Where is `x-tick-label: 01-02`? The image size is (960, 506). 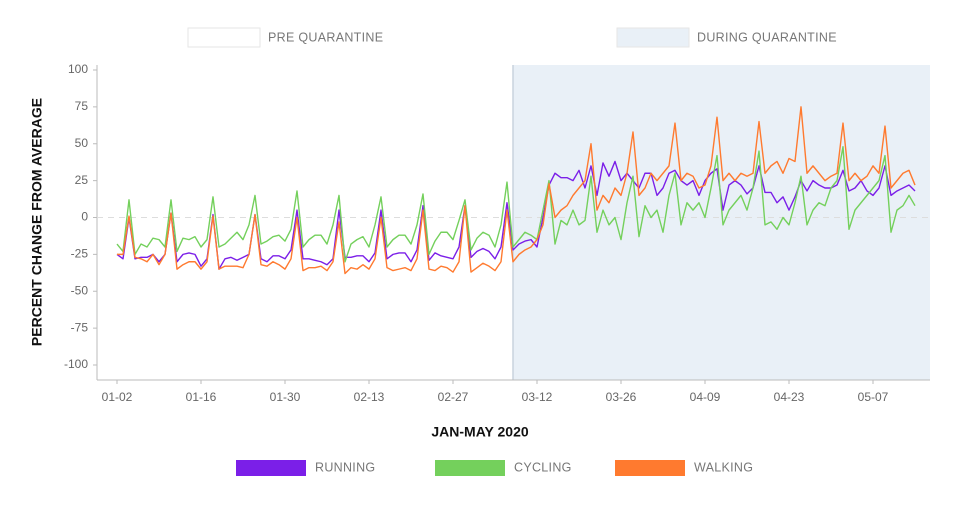
x-tick-label: 01-02 is located at coordinates (117, 397).